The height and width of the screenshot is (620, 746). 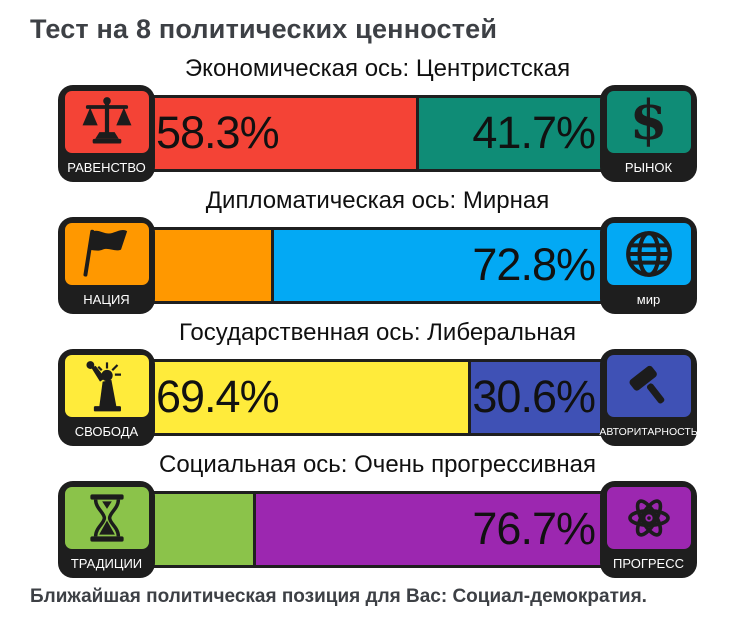 What do you see at coordinates (534, 264) in the screenshot?
I see `right-percent: 72.8%` at bounding box center [534, 264].